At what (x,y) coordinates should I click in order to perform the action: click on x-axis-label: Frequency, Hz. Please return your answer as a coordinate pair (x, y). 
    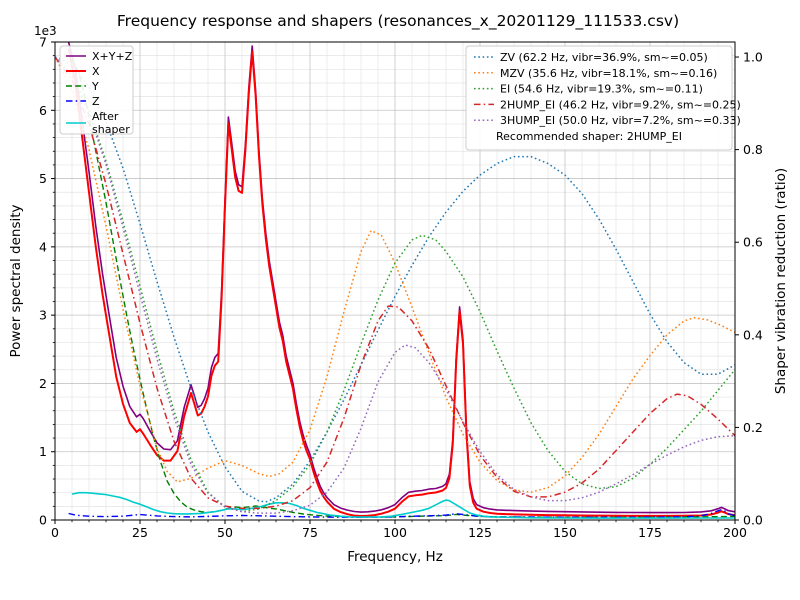
    Looking at the image, I should click on (395, 557).